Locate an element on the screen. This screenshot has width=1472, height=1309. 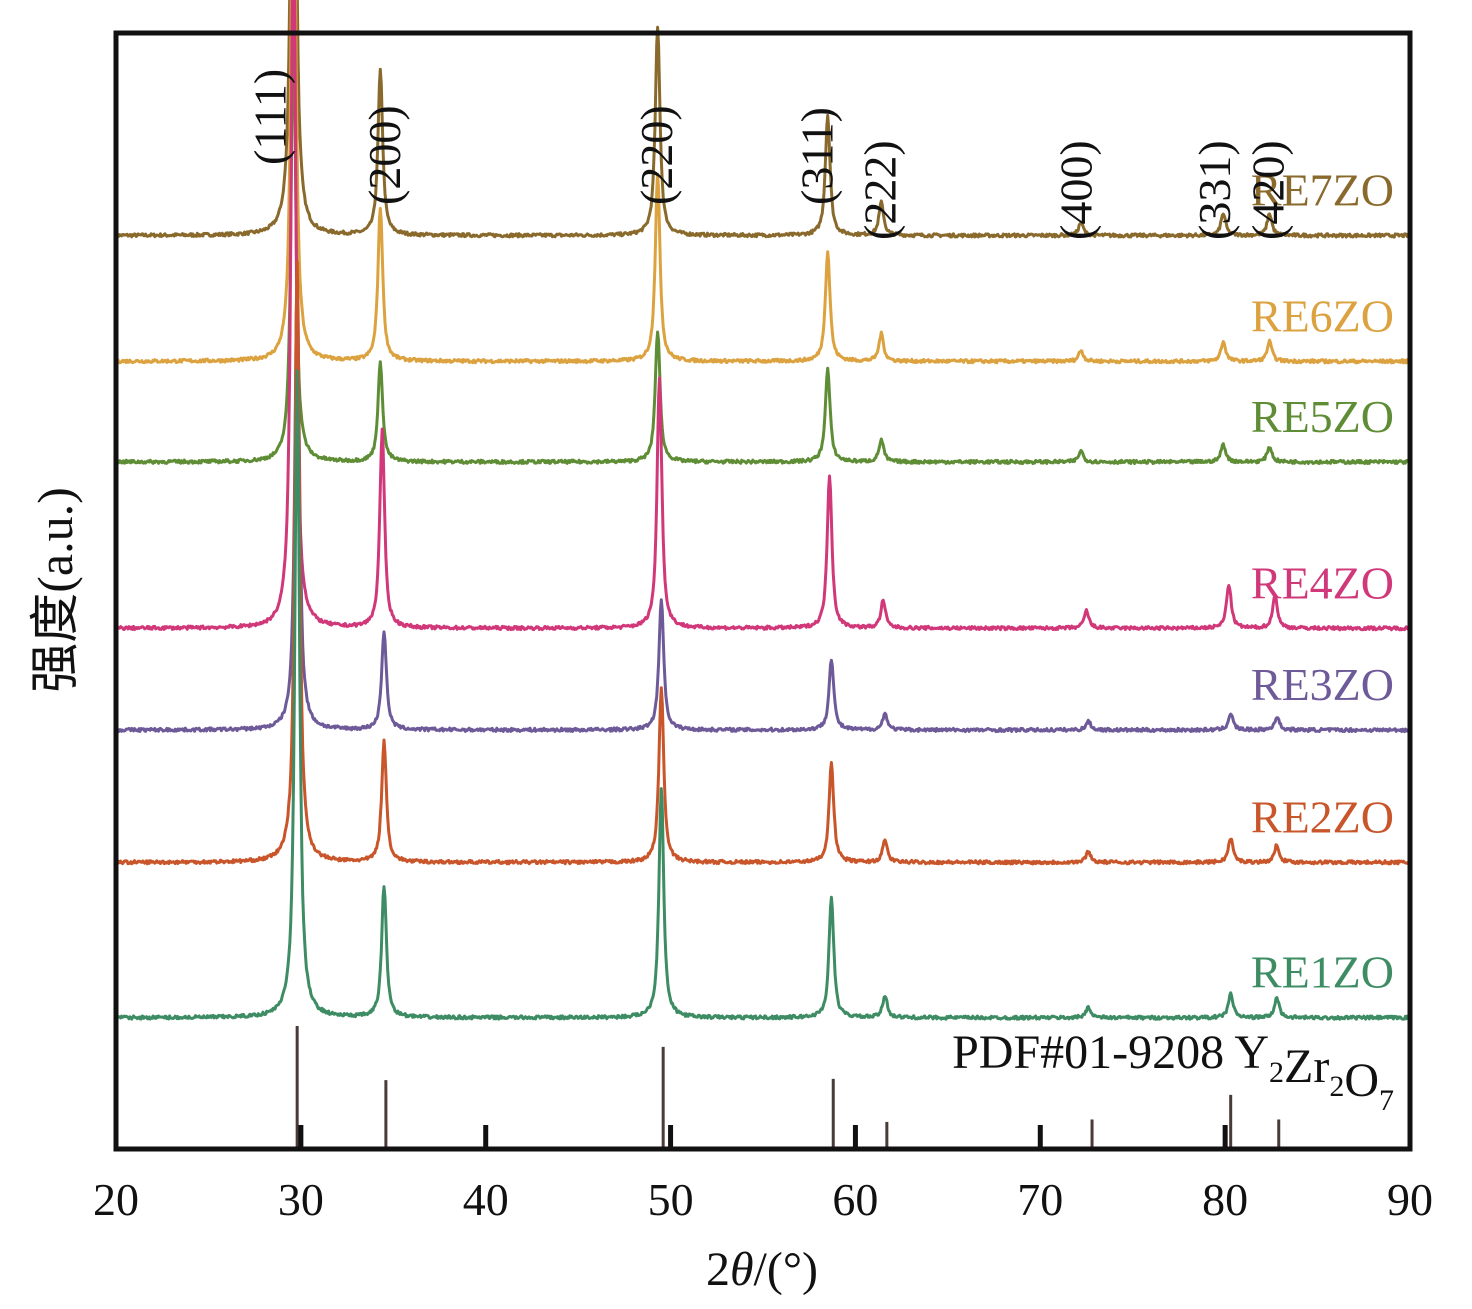
x-tick-label: 30 is located at coordinates (301, 1199).